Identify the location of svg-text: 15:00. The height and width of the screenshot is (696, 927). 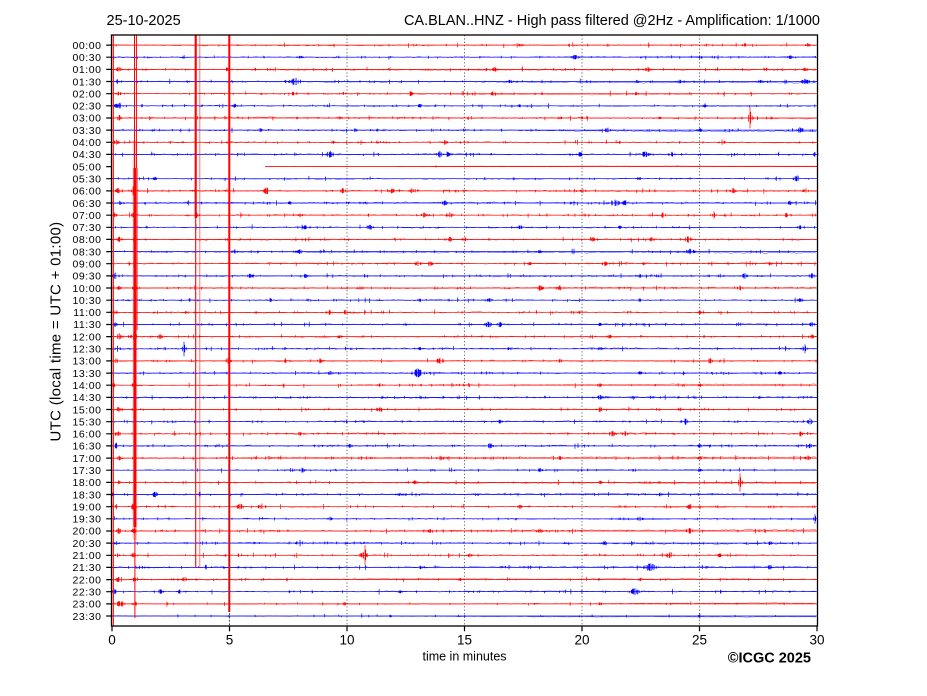
(86, 410).